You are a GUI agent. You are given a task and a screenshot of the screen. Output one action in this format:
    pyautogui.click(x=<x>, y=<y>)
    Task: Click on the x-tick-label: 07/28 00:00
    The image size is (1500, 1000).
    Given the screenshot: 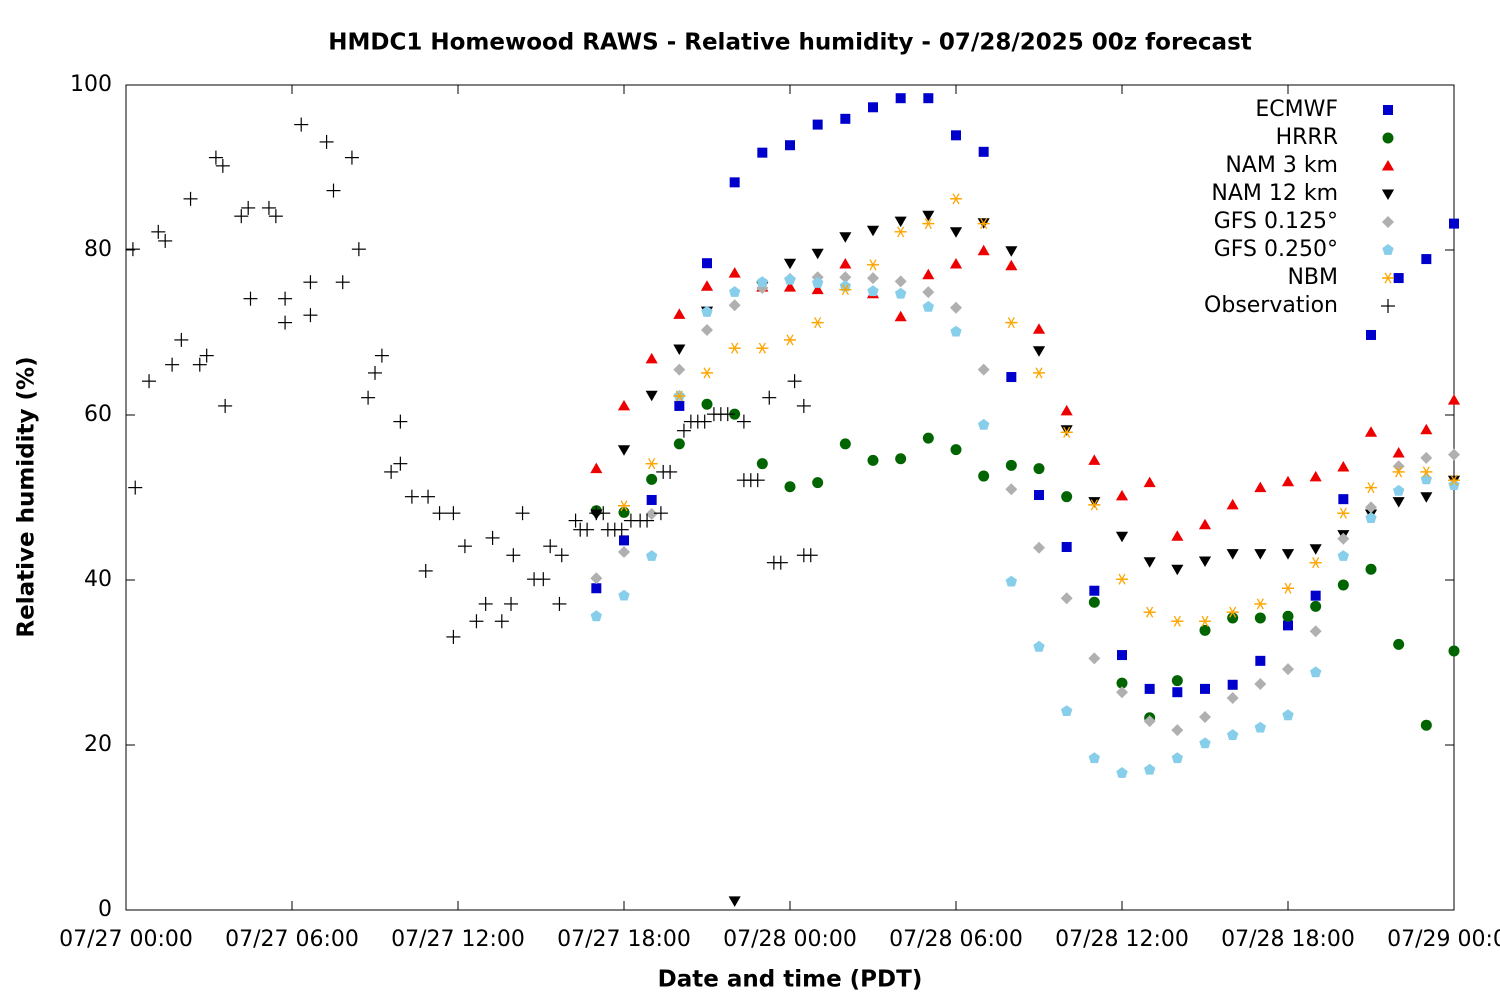 What is the action you would take?
    pyautogui.click(x=790, y=939)
    